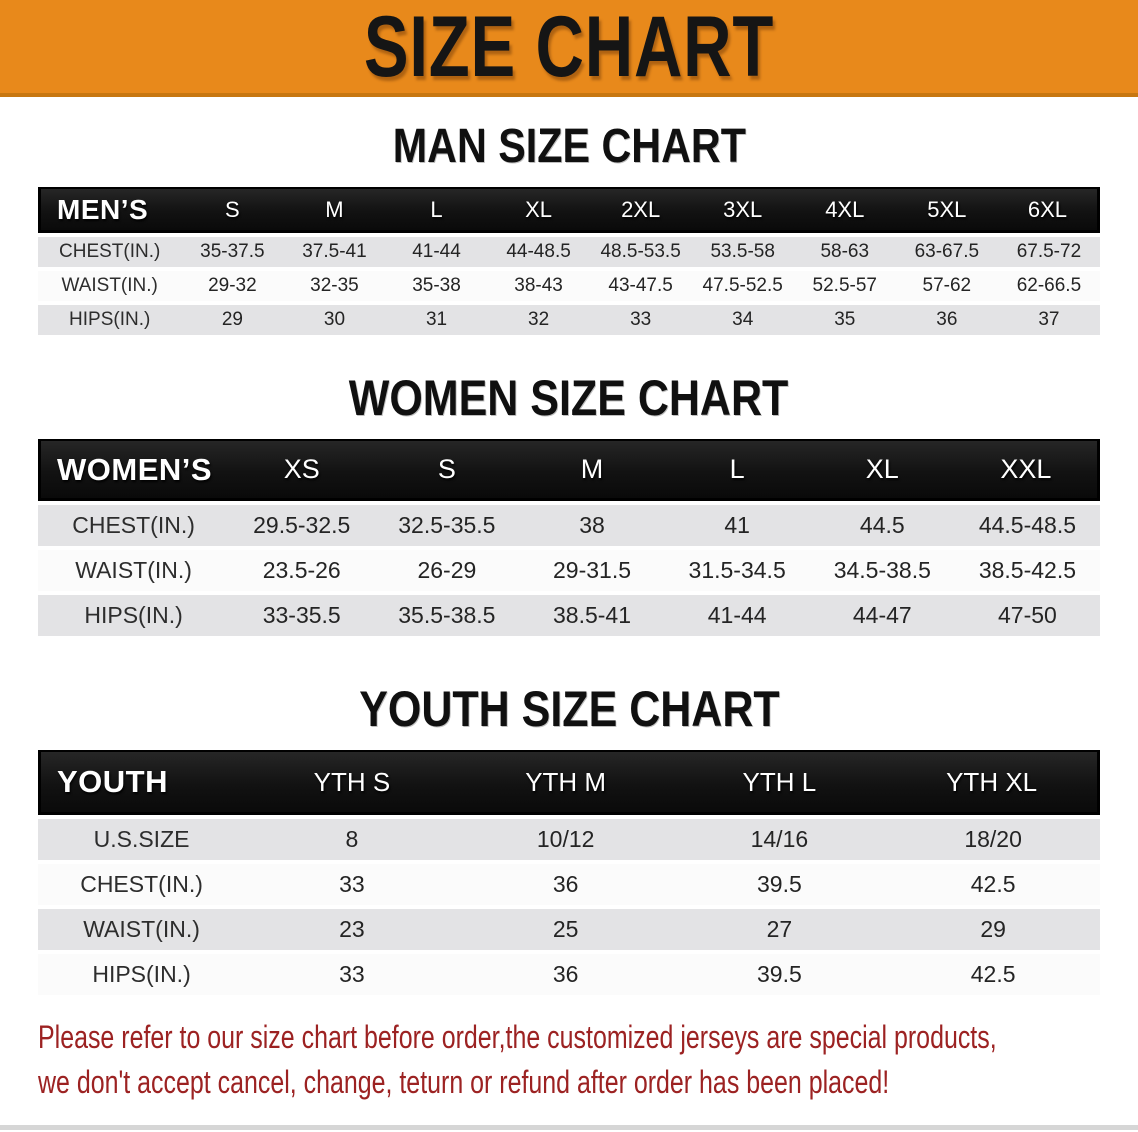 The width and height of the screenshot is (1138, 1132). I want to click on size-value-cell: 37.5-41, so click(334, 251).